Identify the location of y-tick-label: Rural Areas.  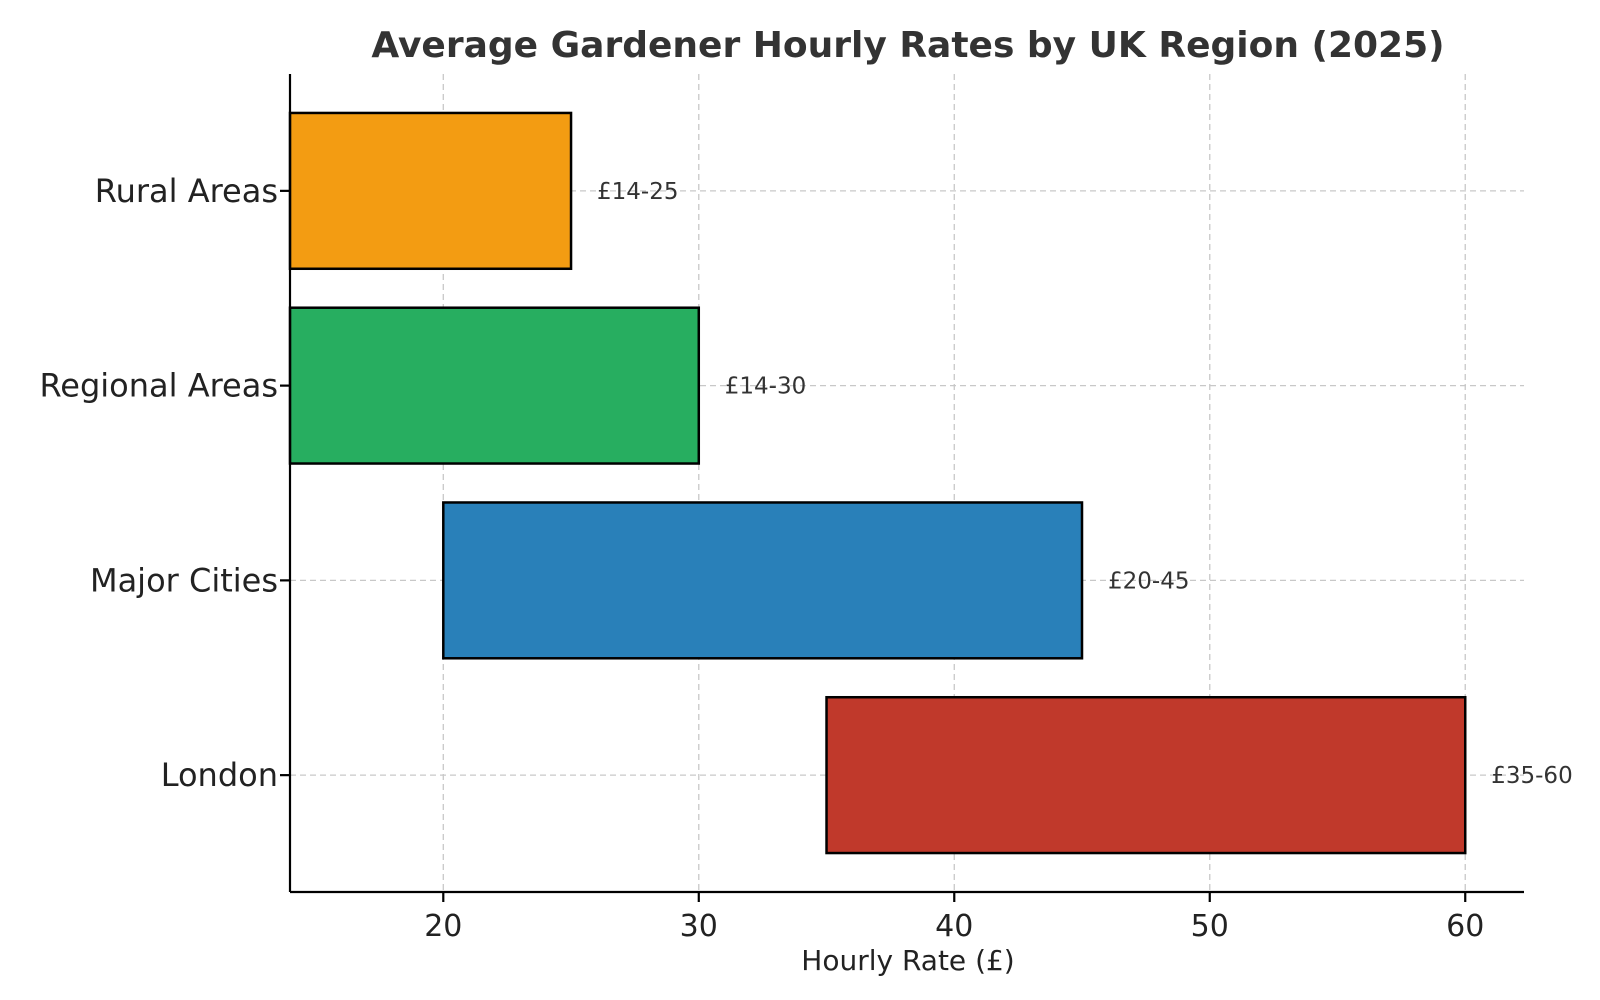
(186, 191).